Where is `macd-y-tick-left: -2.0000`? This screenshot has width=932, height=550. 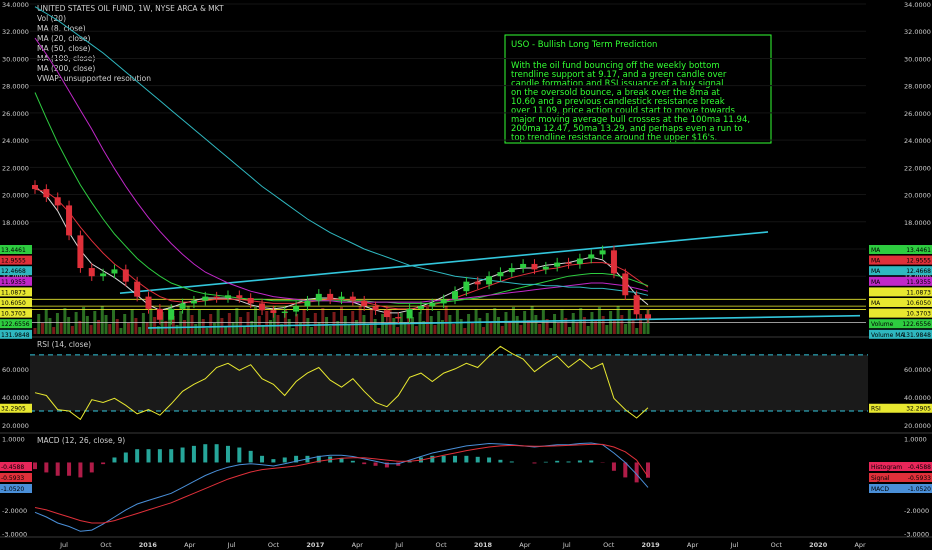
macd-y-tick-left: -2.0000 is located at coordinates (14, 511).